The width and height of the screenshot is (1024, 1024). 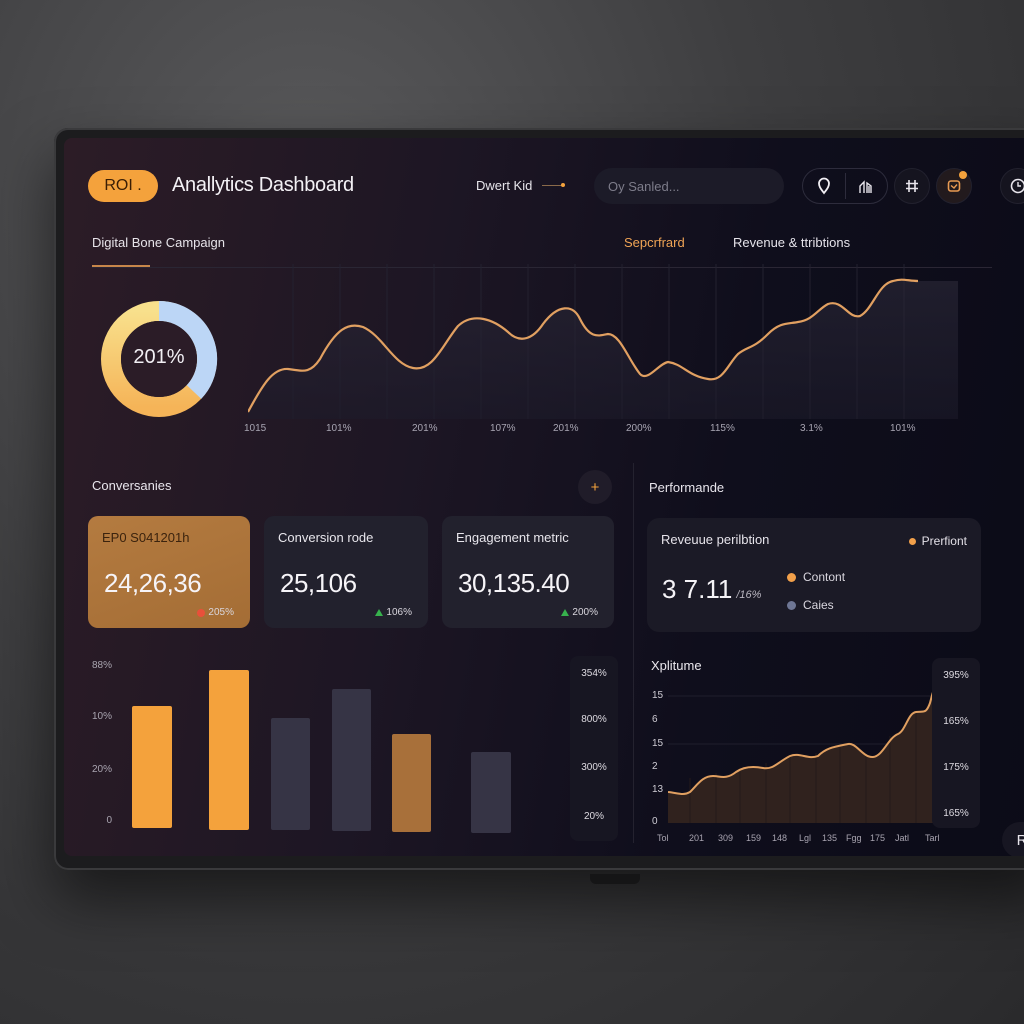 I want to click on chart-building-icon, so click(x=865, y=186).